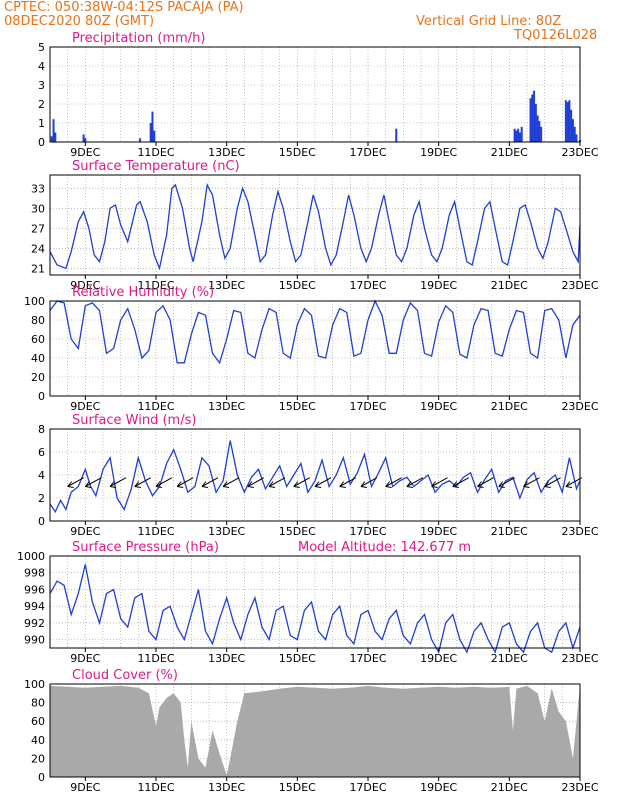 The width and height of the screenshot is (618, 800). Describe the element at coordinates (579, 285) in the screenshot. I see `temp-xtick: 23DEC` at that location.